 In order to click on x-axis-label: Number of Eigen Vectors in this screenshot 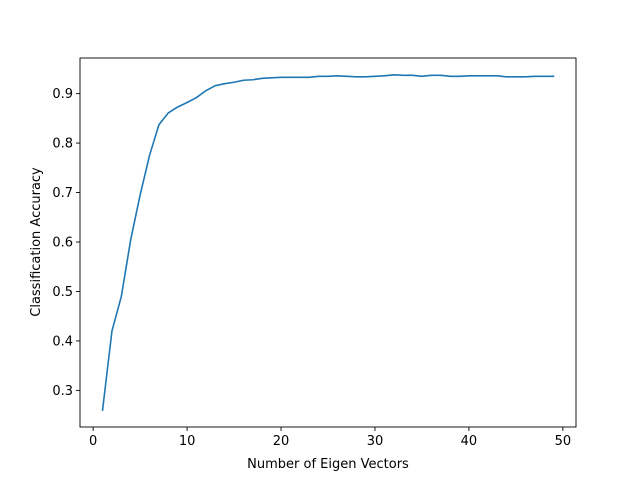, I will do `click(328, 464)`.